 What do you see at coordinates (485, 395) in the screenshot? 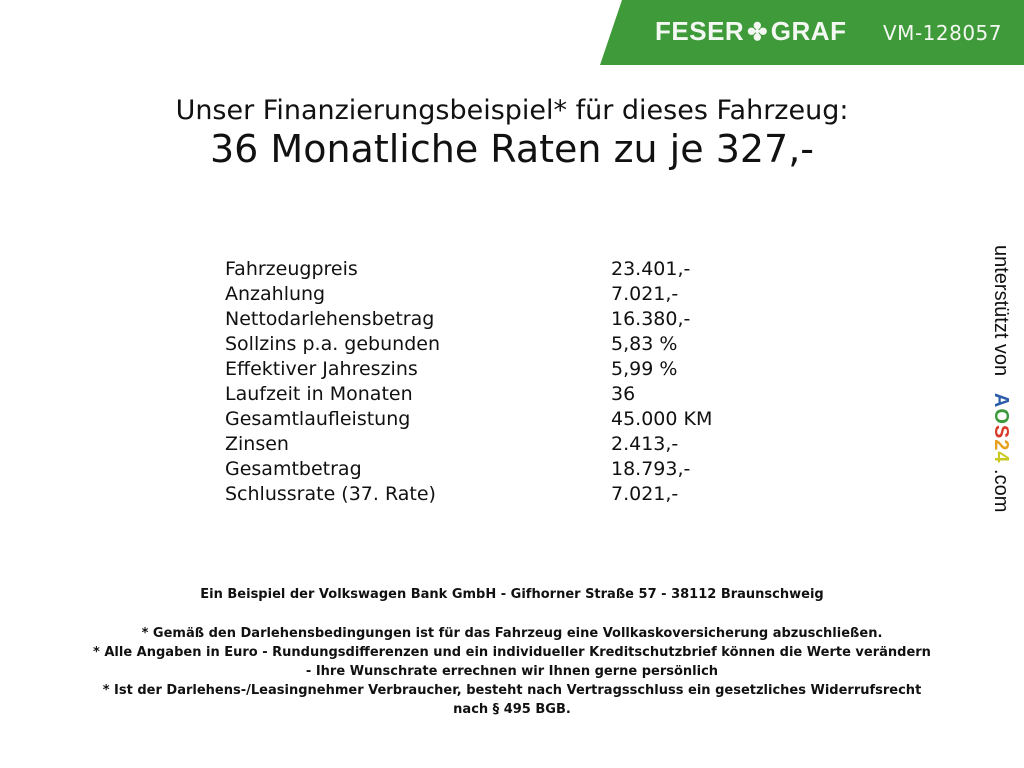
I see `table-row: Laufzeit in Monaten 36` at bounding box center [485, 395].